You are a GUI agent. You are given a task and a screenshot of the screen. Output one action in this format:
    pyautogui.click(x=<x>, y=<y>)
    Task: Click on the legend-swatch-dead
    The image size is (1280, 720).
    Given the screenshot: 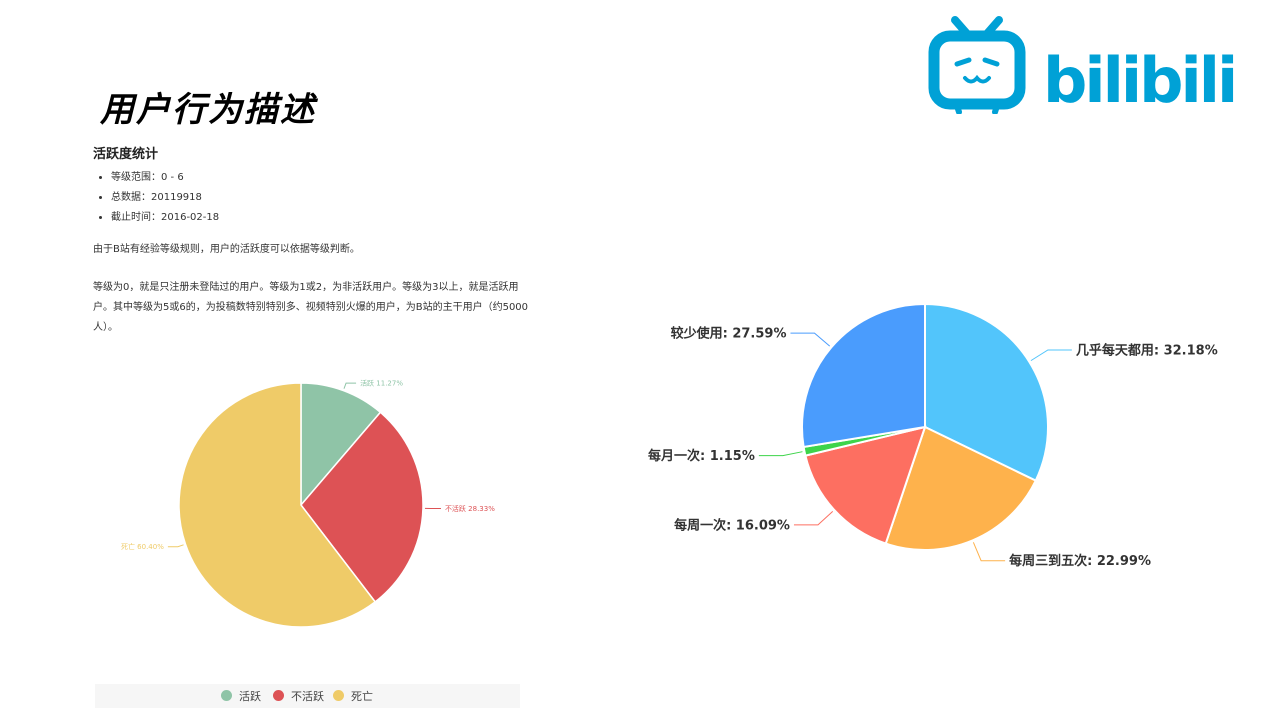 What is the action you would take?
    pyautogui.click(x=338, y=695)
    